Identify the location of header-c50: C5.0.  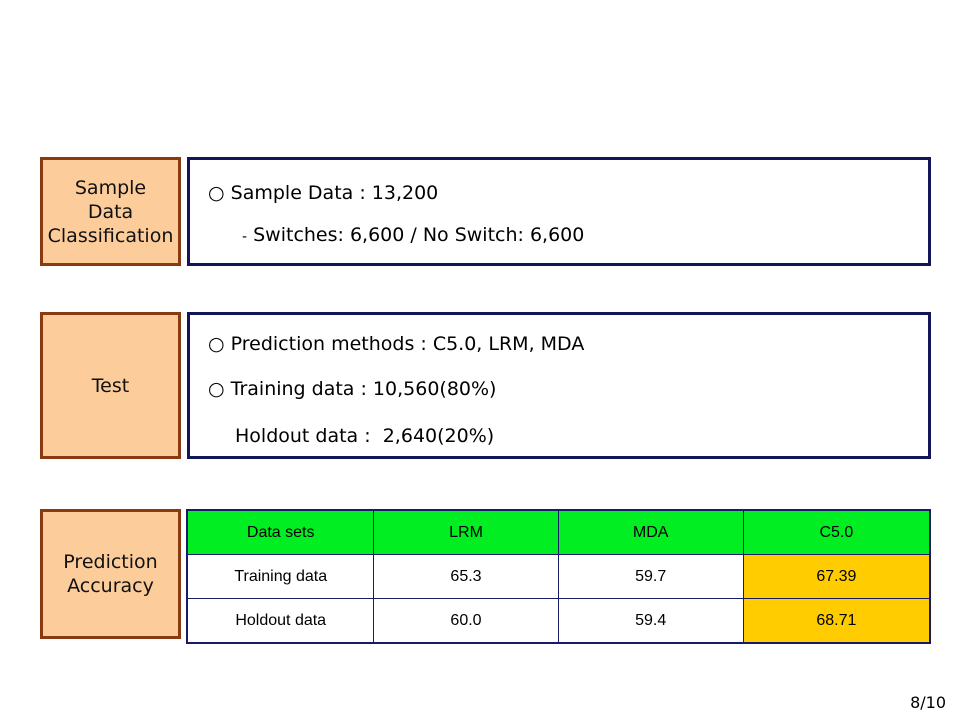
(836, 532).